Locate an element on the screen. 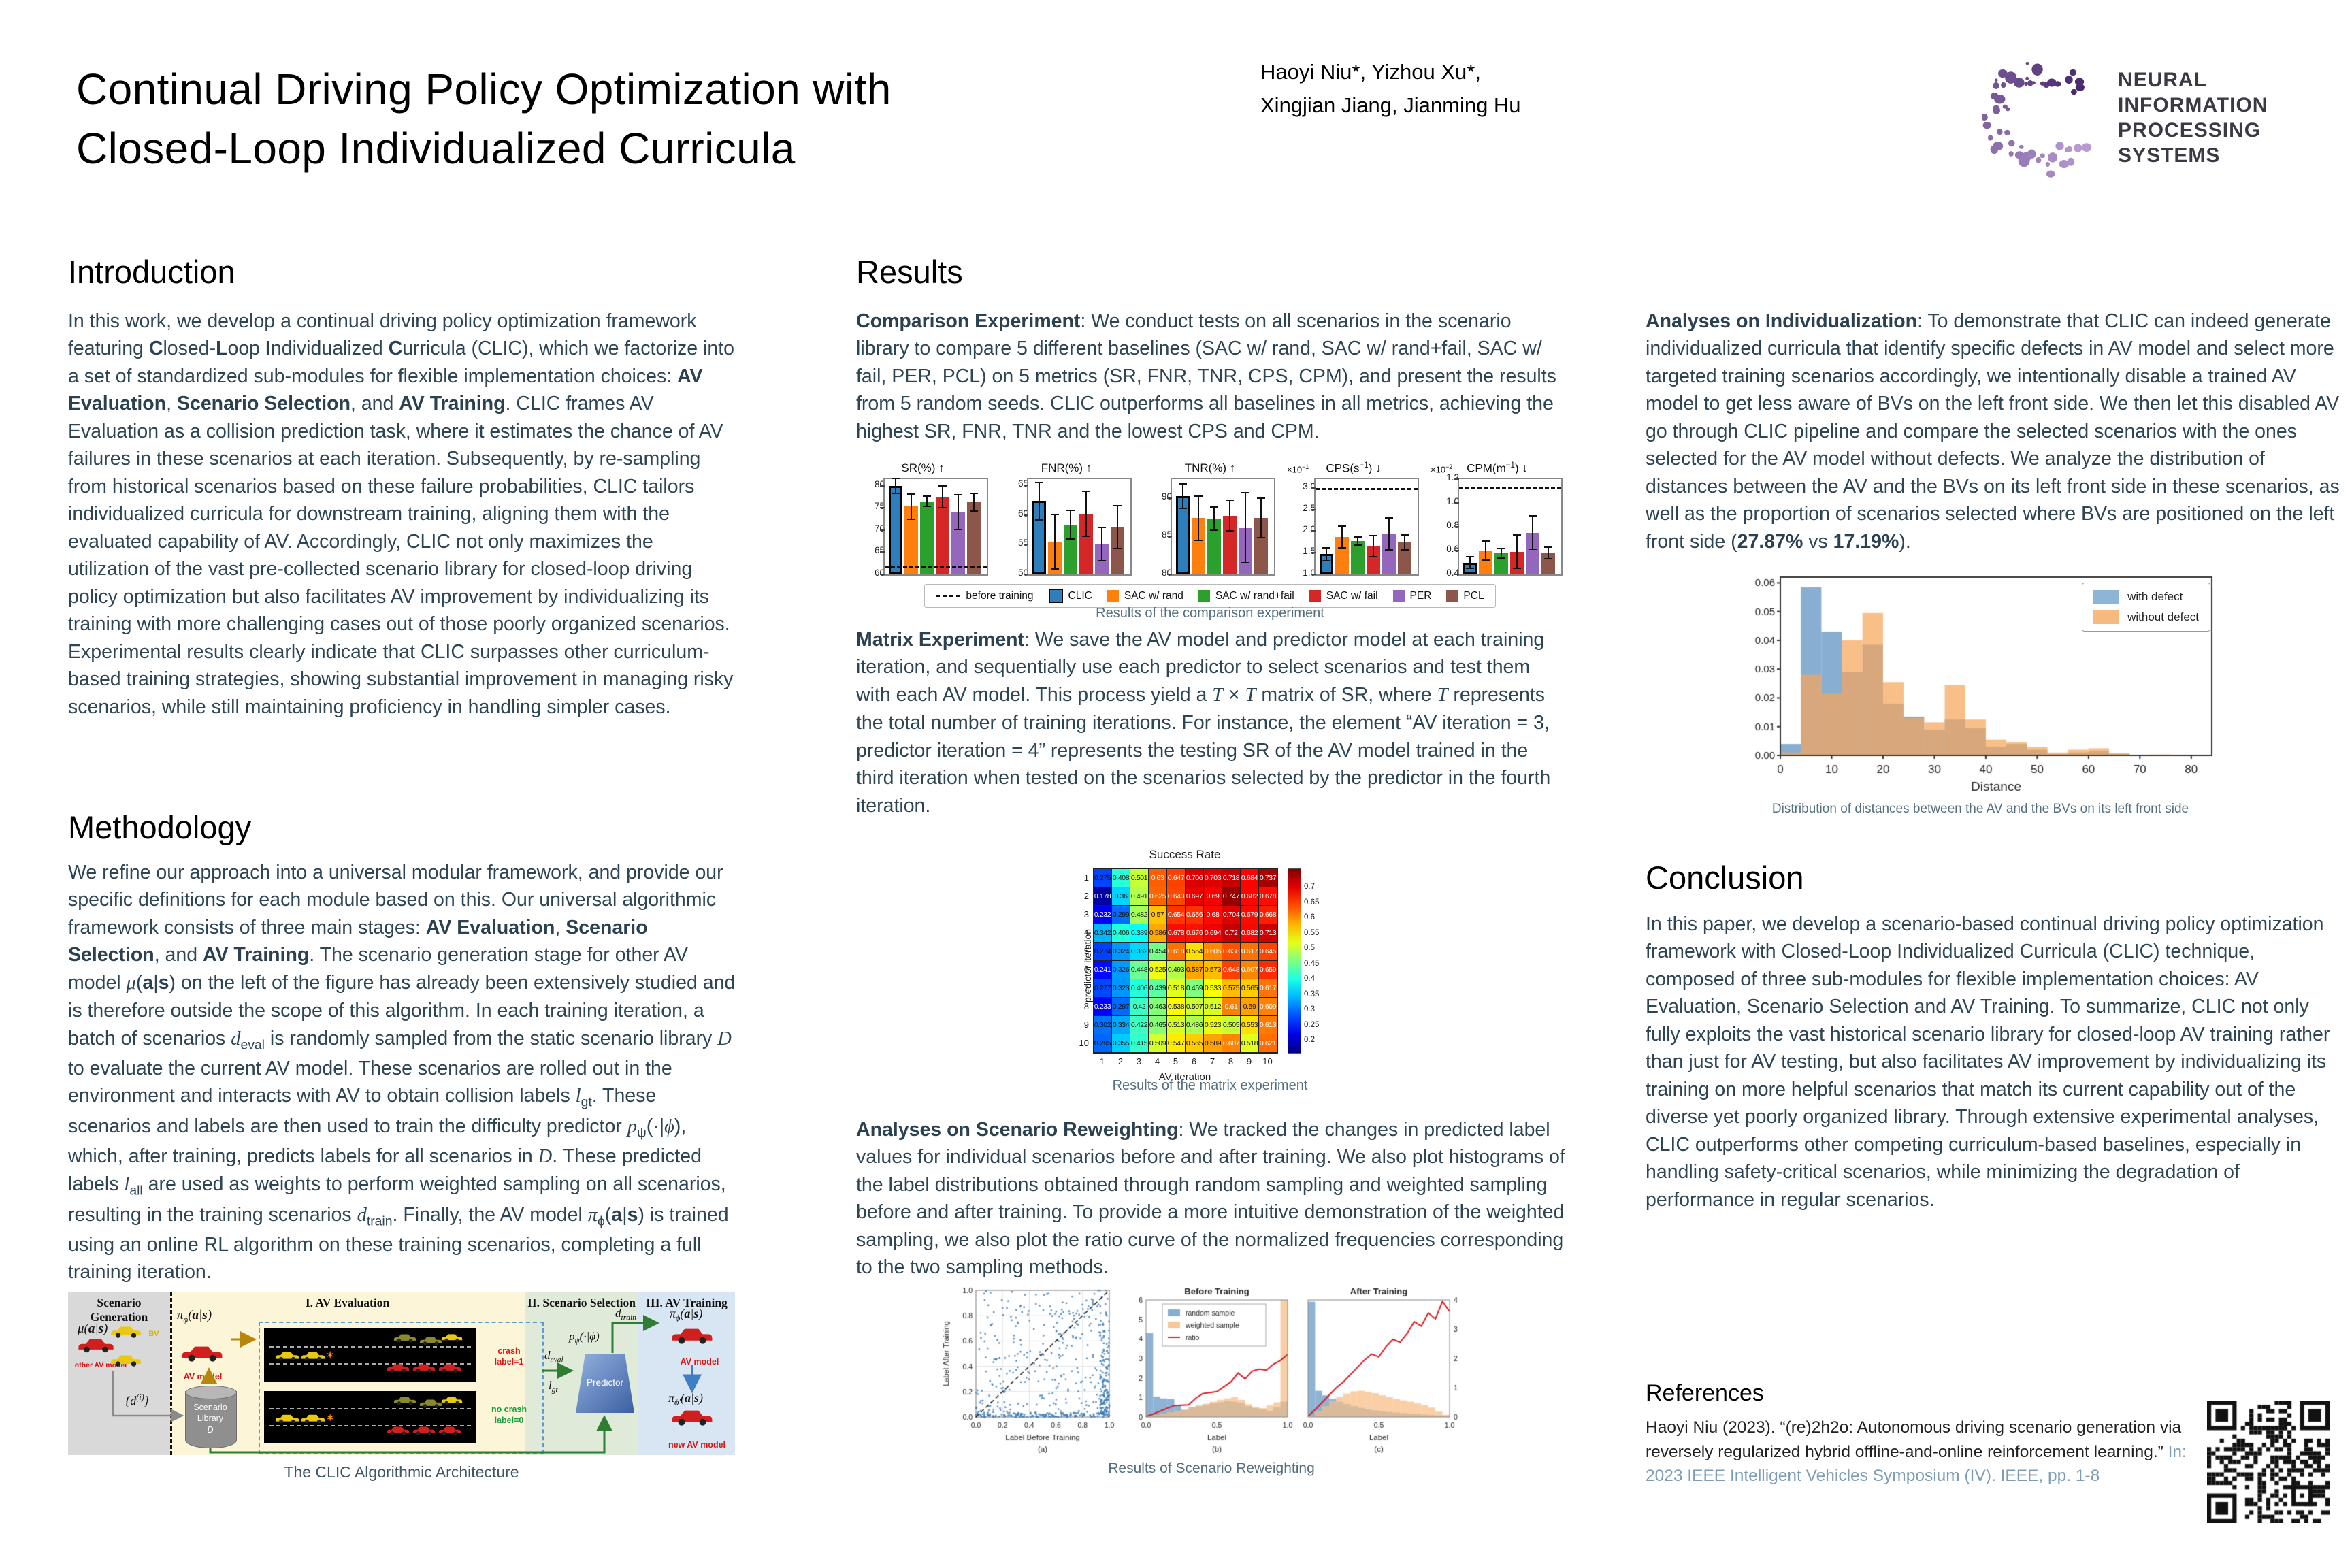  matrix-xtick: 5 is located at coordinates (1176, 1061).